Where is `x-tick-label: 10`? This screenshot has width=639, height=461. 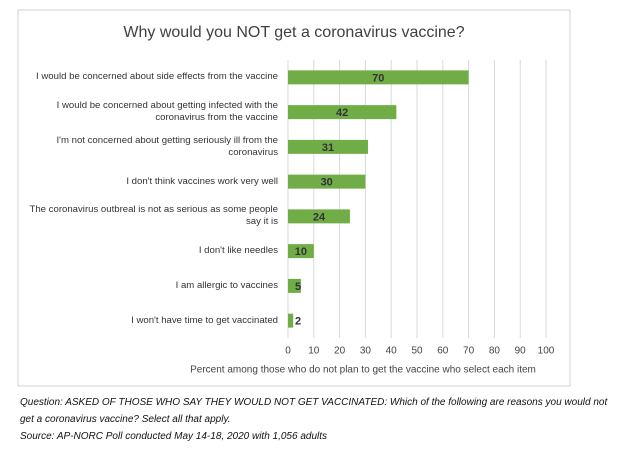
x-tick-label: 10 is located at coordinates (314, 351).